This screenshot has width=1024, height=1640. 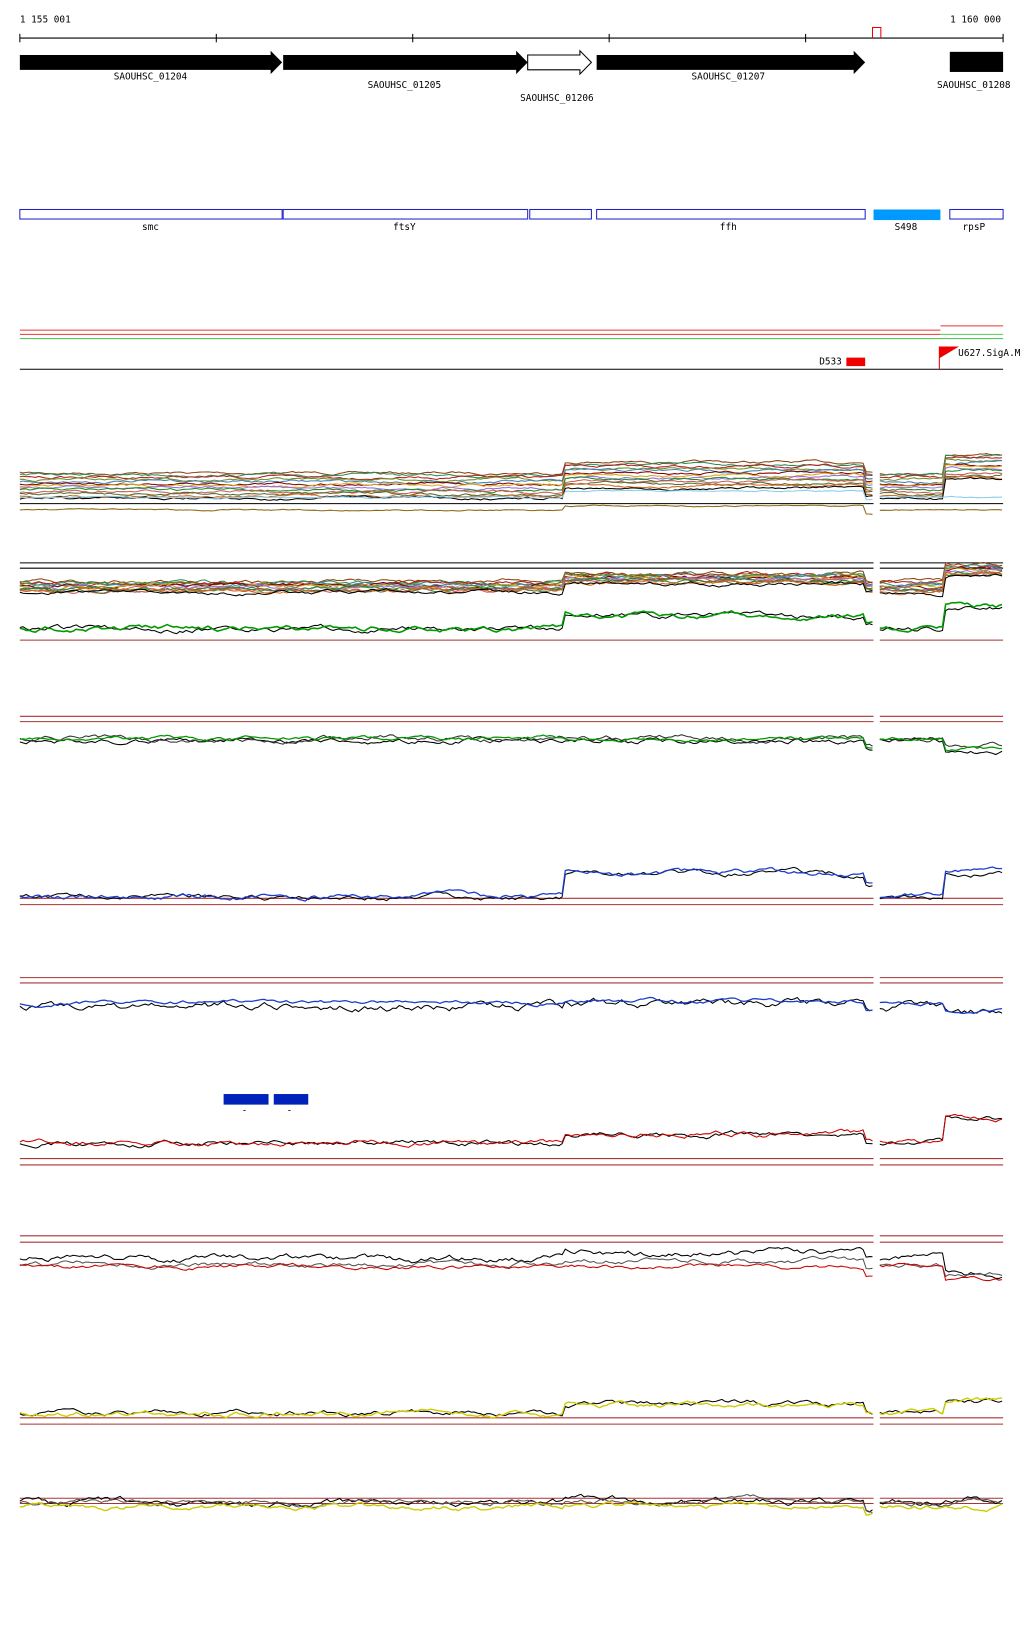 I want to click on feature-label: rpsP, so click(x=974, y=227).